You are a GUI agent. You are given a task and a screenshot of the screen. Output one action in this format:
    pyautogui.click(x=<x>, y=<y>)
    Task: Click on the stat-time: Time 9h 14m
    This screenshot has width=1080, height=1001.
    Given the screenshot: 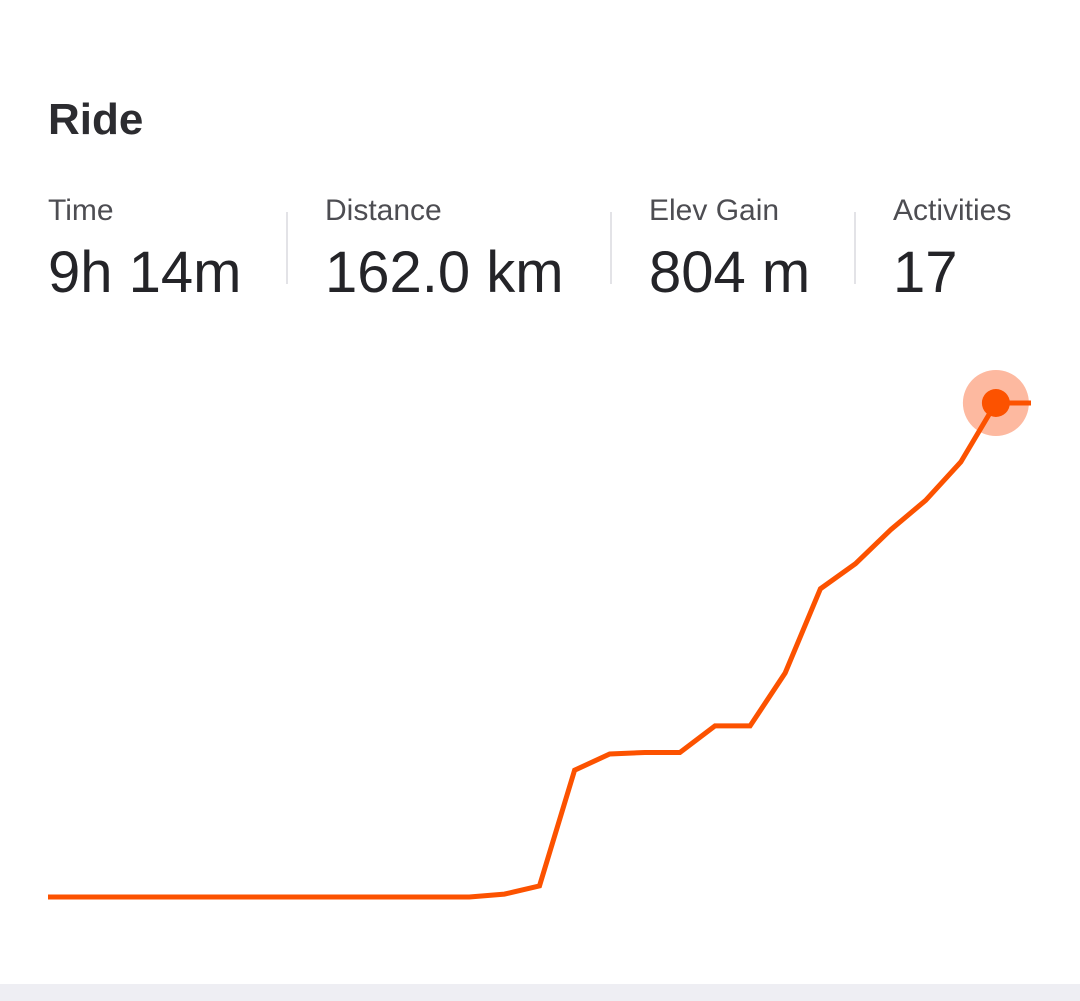 What is the action you would take?
    pyautogui.click(x=144, y=249)
    